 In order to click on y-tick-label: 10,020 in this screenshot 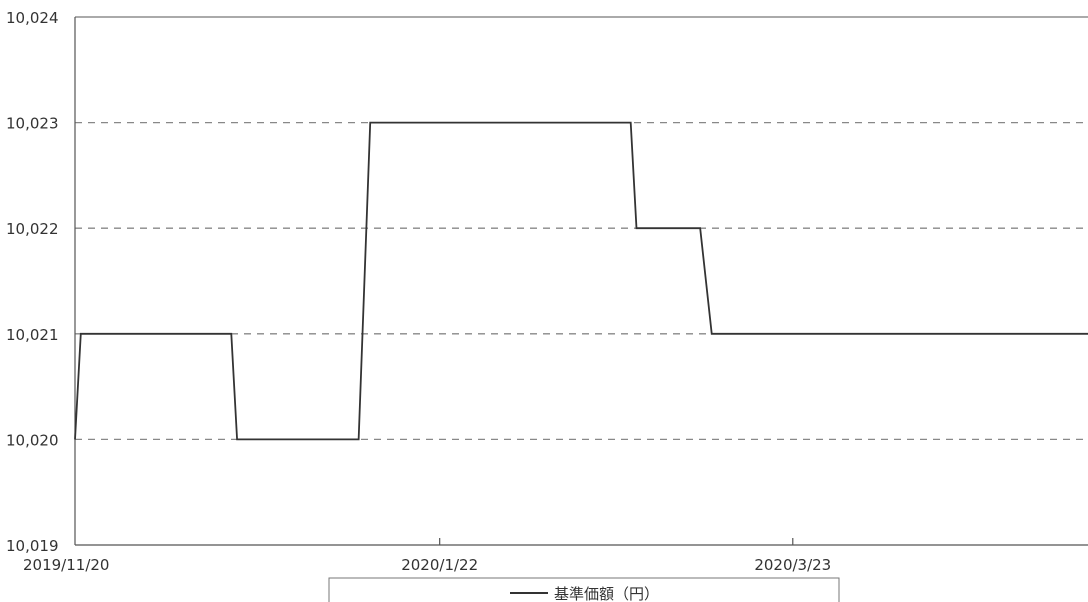, I will do `click(32, 440)`.